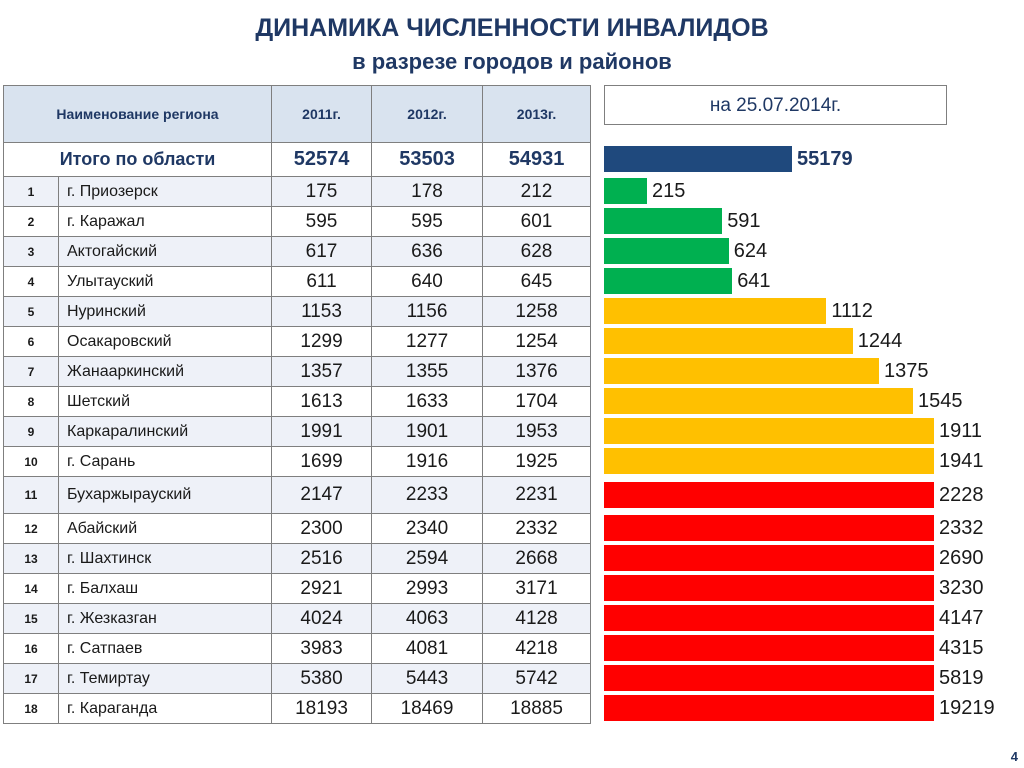 This screenshot has width=1024, height=768. Describe the element at coordinates (537, 311) in the screenshot. I see `value-2013: 1258` at that location.